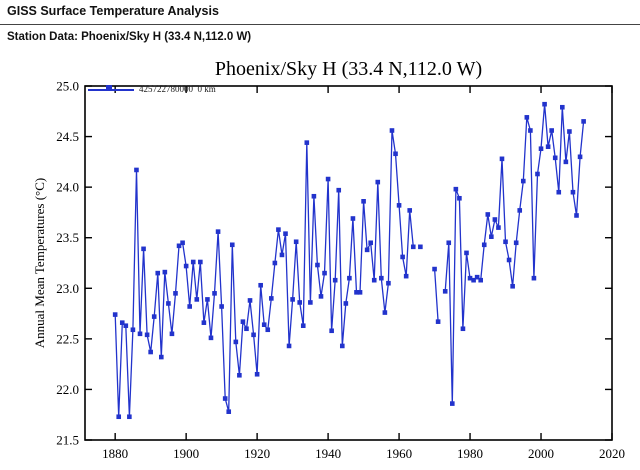 This screenshot has width=640, height=470. What do you see at coordinates (67, 338) in the screenshot?
I see `y-tick-label: 22.5` at bounding box center [67, 338].